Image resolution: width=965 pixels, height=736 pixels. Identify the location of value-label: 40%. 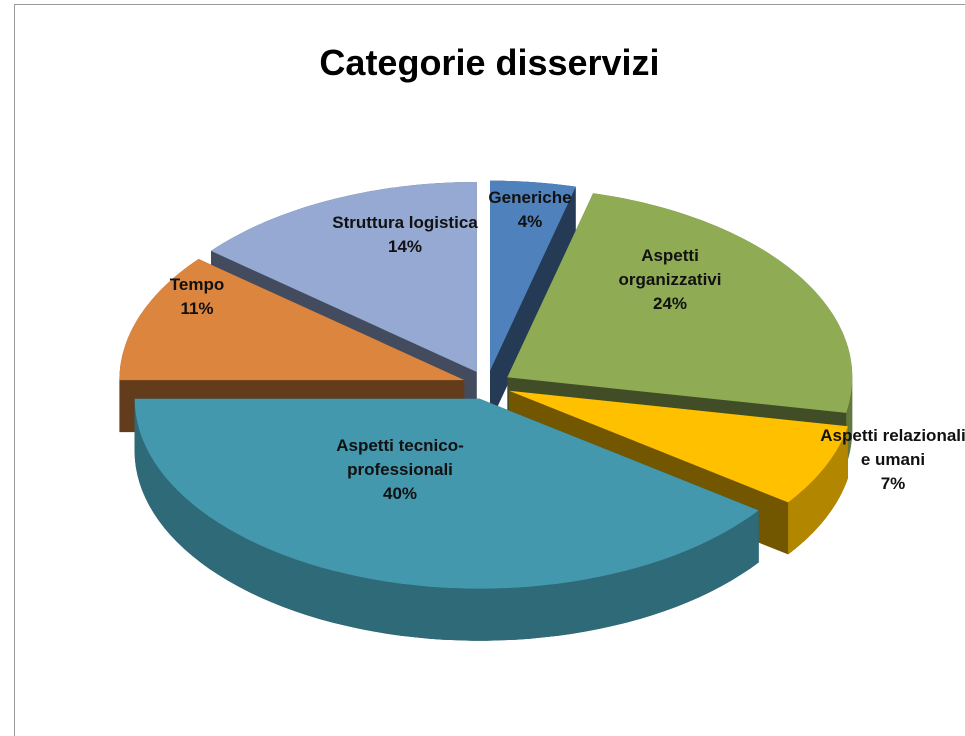
(400, 493).